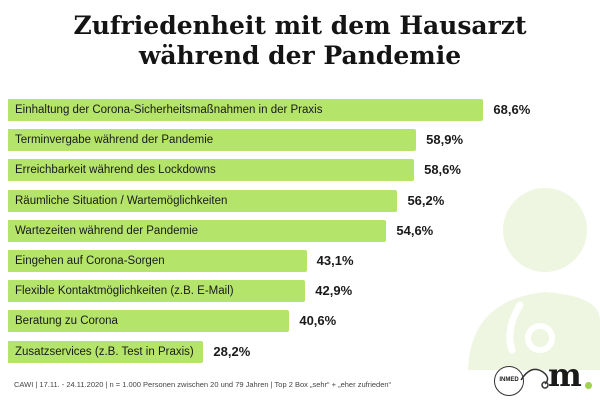 The width and height of the screenshot is (600, 400). I want to click on bar-value-6: 43,1%, so click(335, 260).